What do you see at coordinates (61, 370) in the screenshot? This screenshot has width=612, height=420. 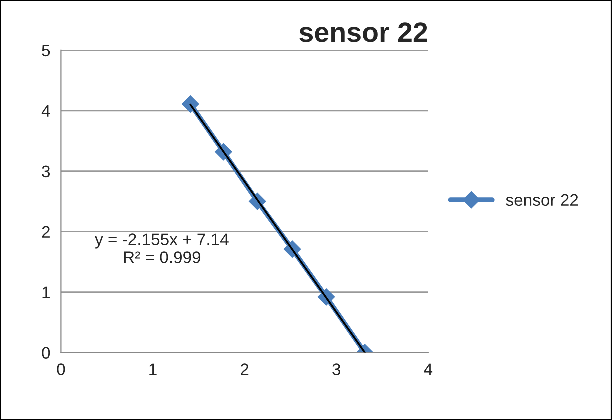 I see `x-tick-label: 0` at bounding box center [61, 370].